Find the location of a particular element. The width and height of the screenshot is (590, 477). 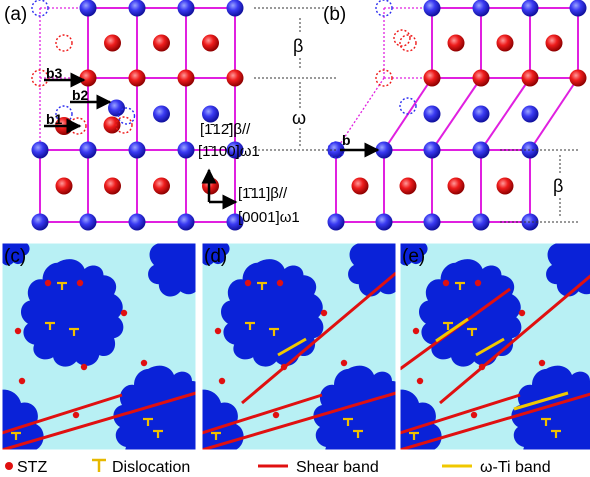

direction2-line1: [1̄11]β// is located at coordinates (263, 193).